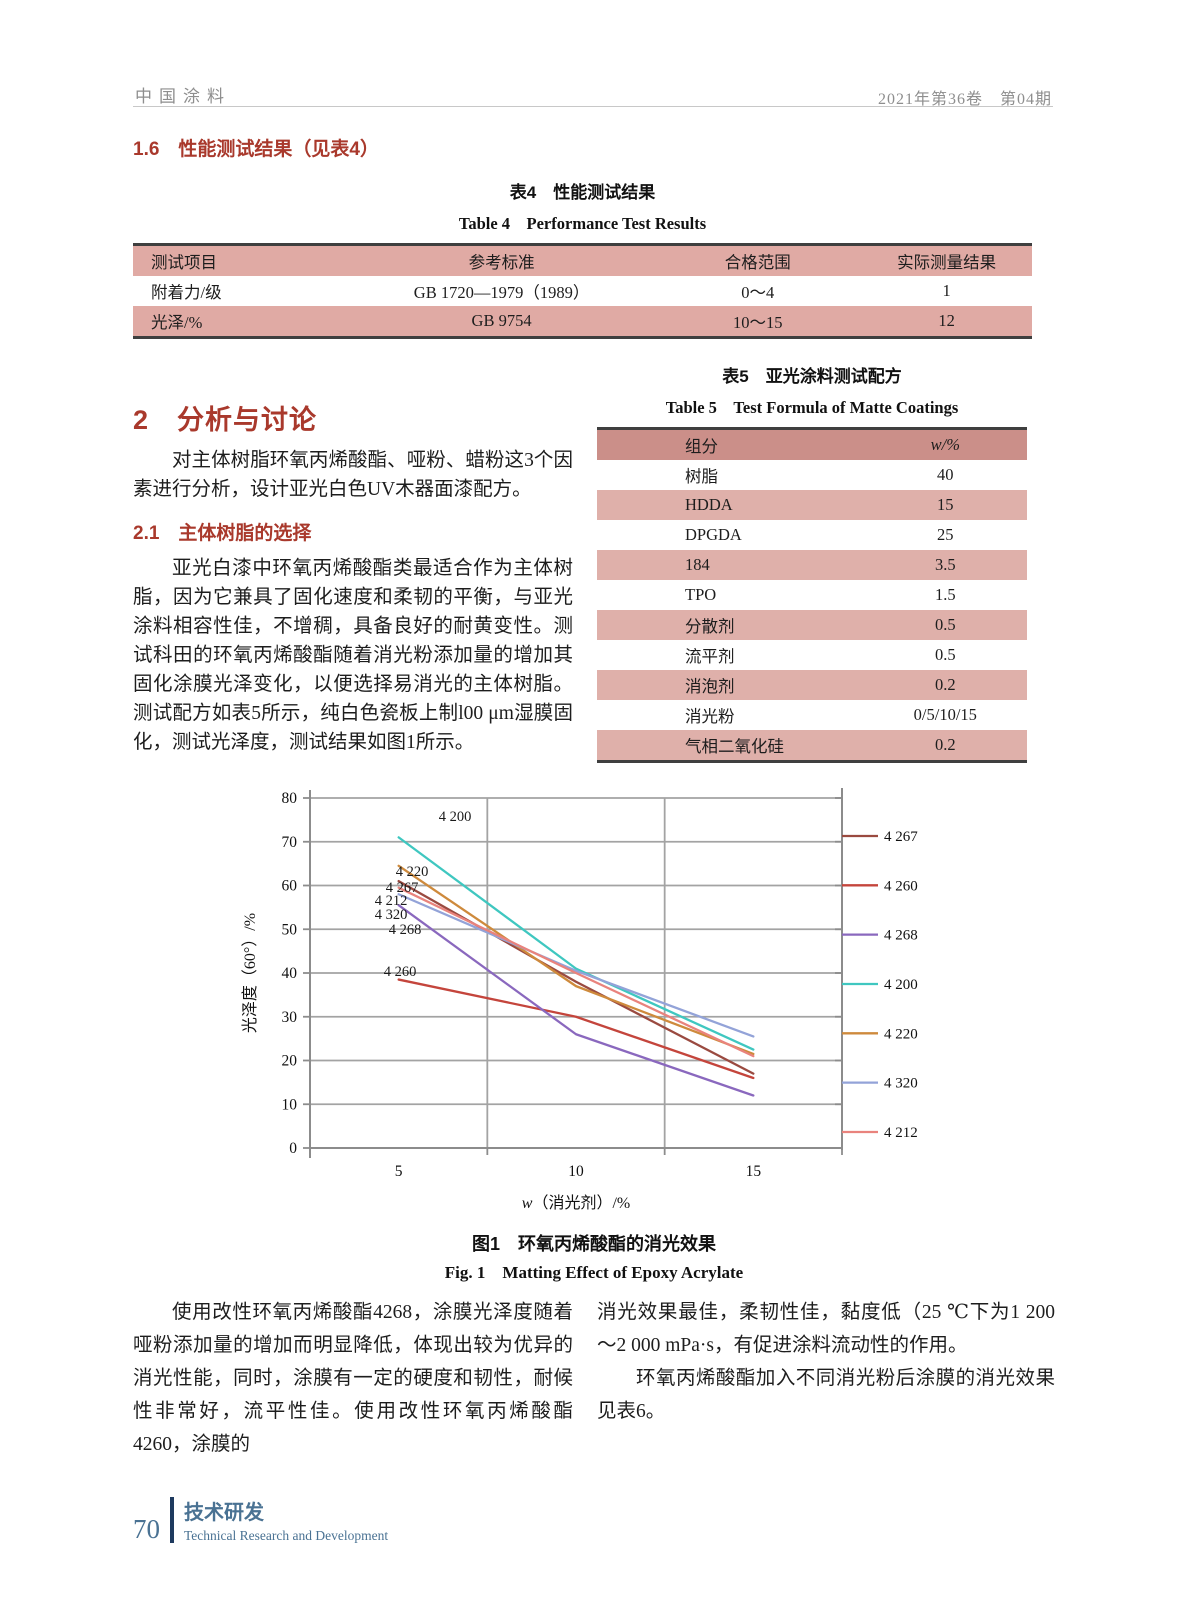 This screenshot has height=1600, width=1187. Describe the element at coordinates (286, 1535) in the screenshot. I see `footer-section-en: Technical Research and Development` at that location.